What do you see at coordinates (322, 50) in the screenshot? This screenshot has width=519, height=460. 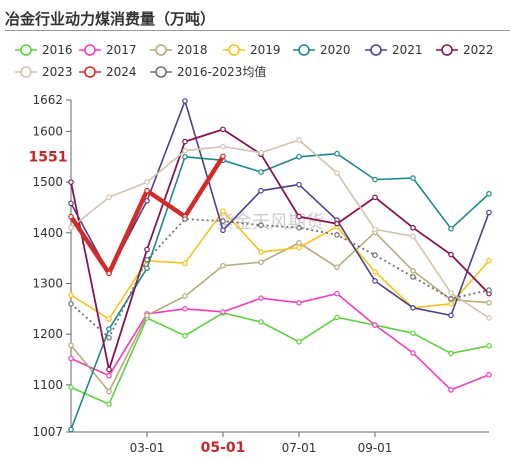 I see `legend-item-2020: 2020` at bounding box center [322, 50].